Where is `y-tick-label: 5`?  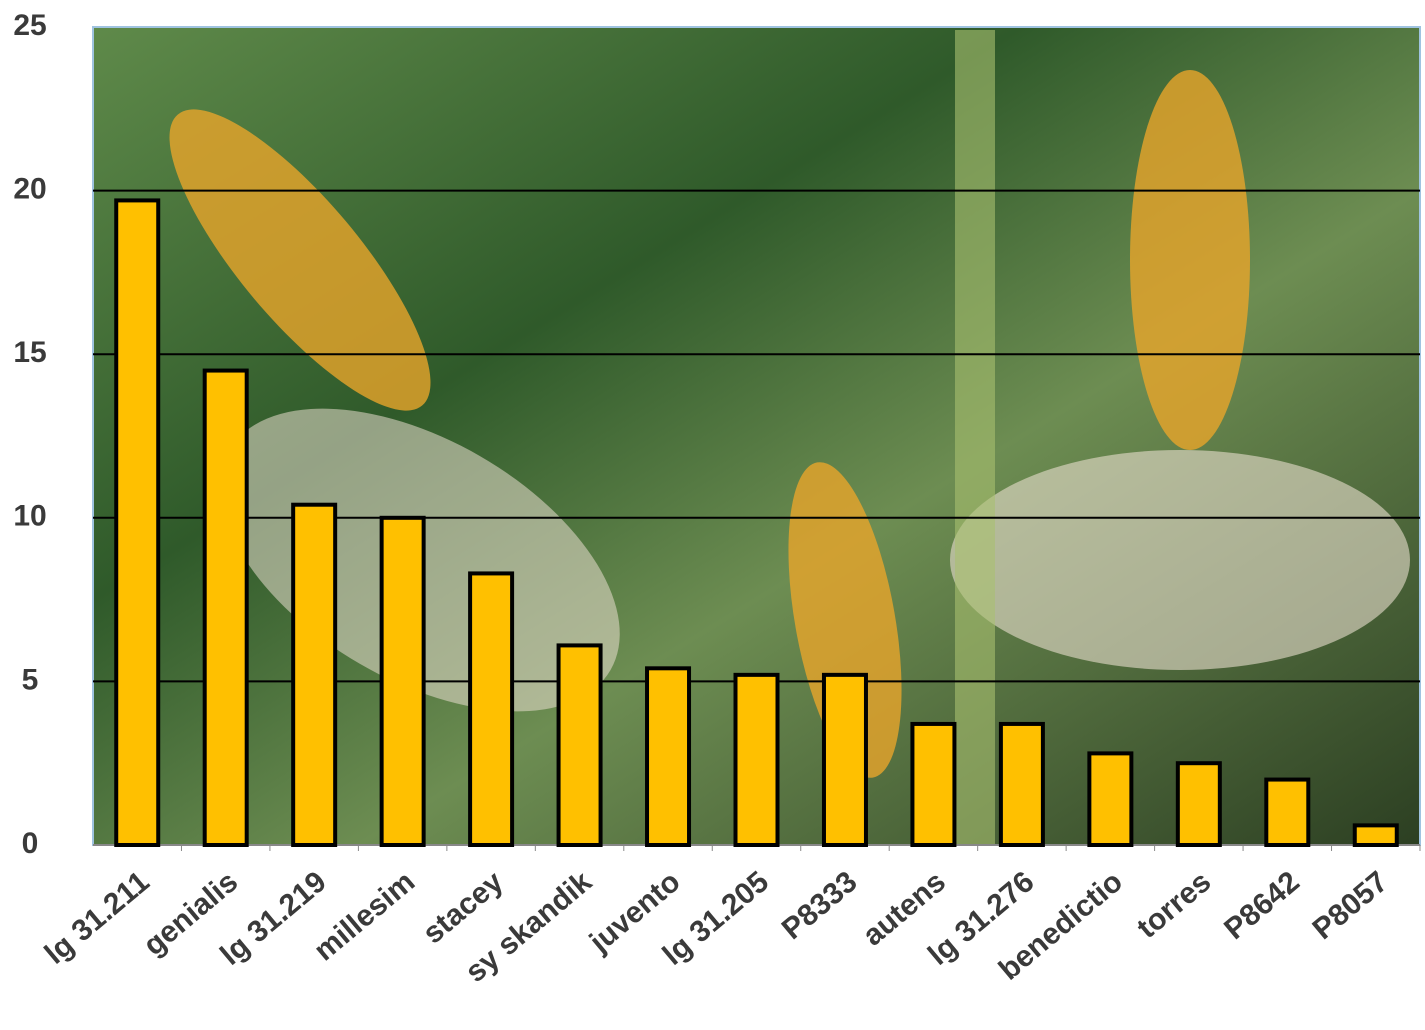 y-tick-label: 5 is located at coordinates (30, 679).